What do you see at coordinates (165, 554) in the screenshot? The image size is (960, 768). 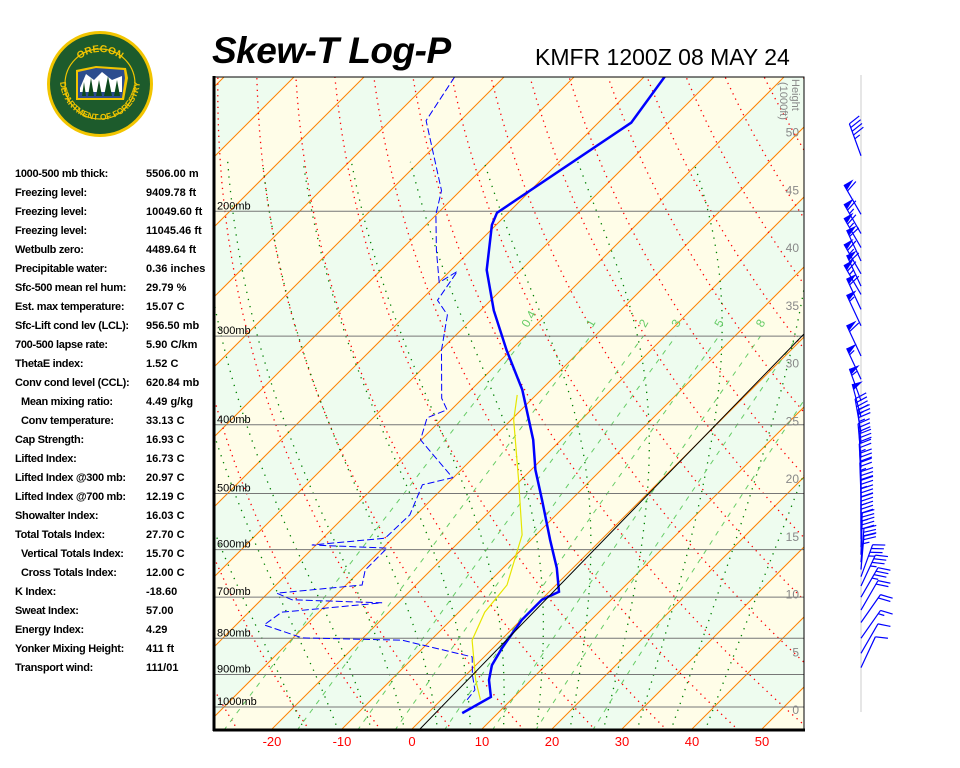 I see `stat-value: 15.70 C` at bounding box center [165, 554].